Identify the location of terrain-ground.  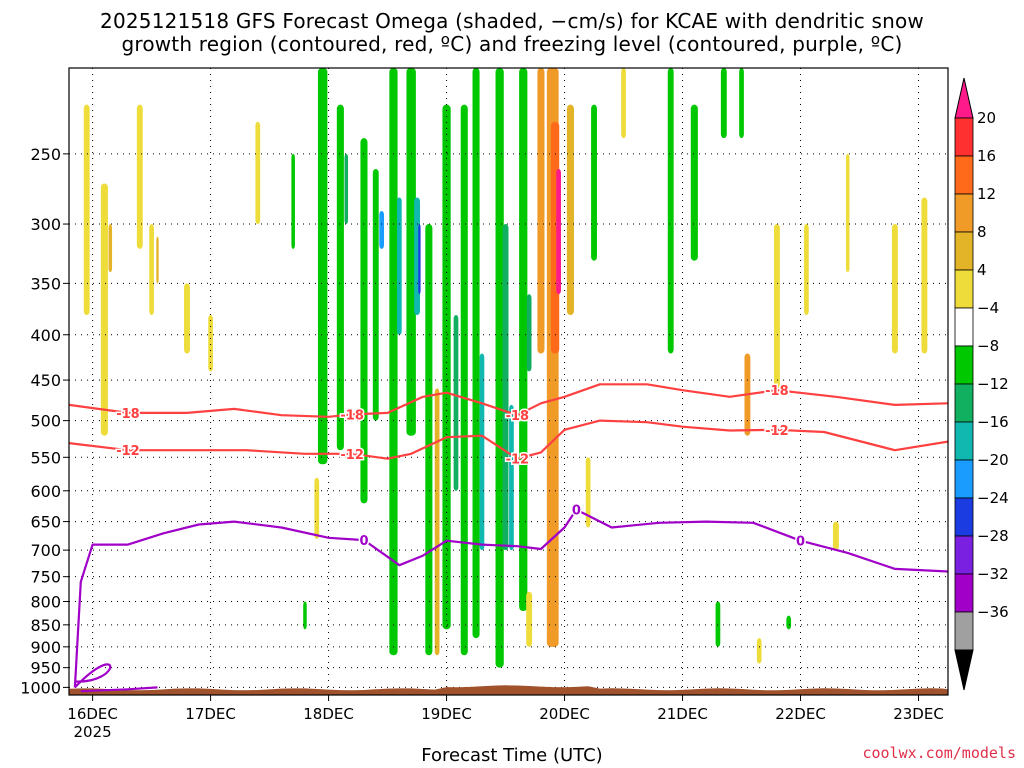
(508, 690).